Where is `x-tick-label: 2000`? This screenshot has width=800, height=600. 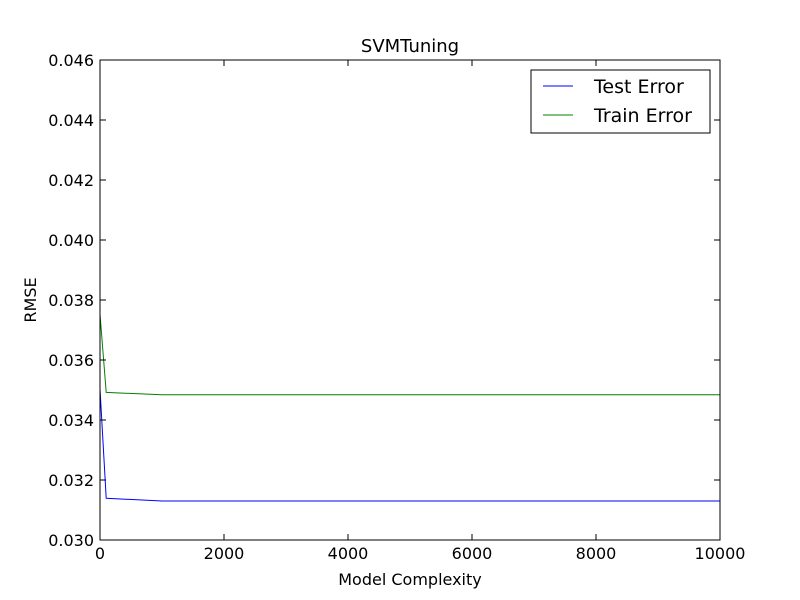 x-tick-label: 2000 is located at coordinates (224, 553).